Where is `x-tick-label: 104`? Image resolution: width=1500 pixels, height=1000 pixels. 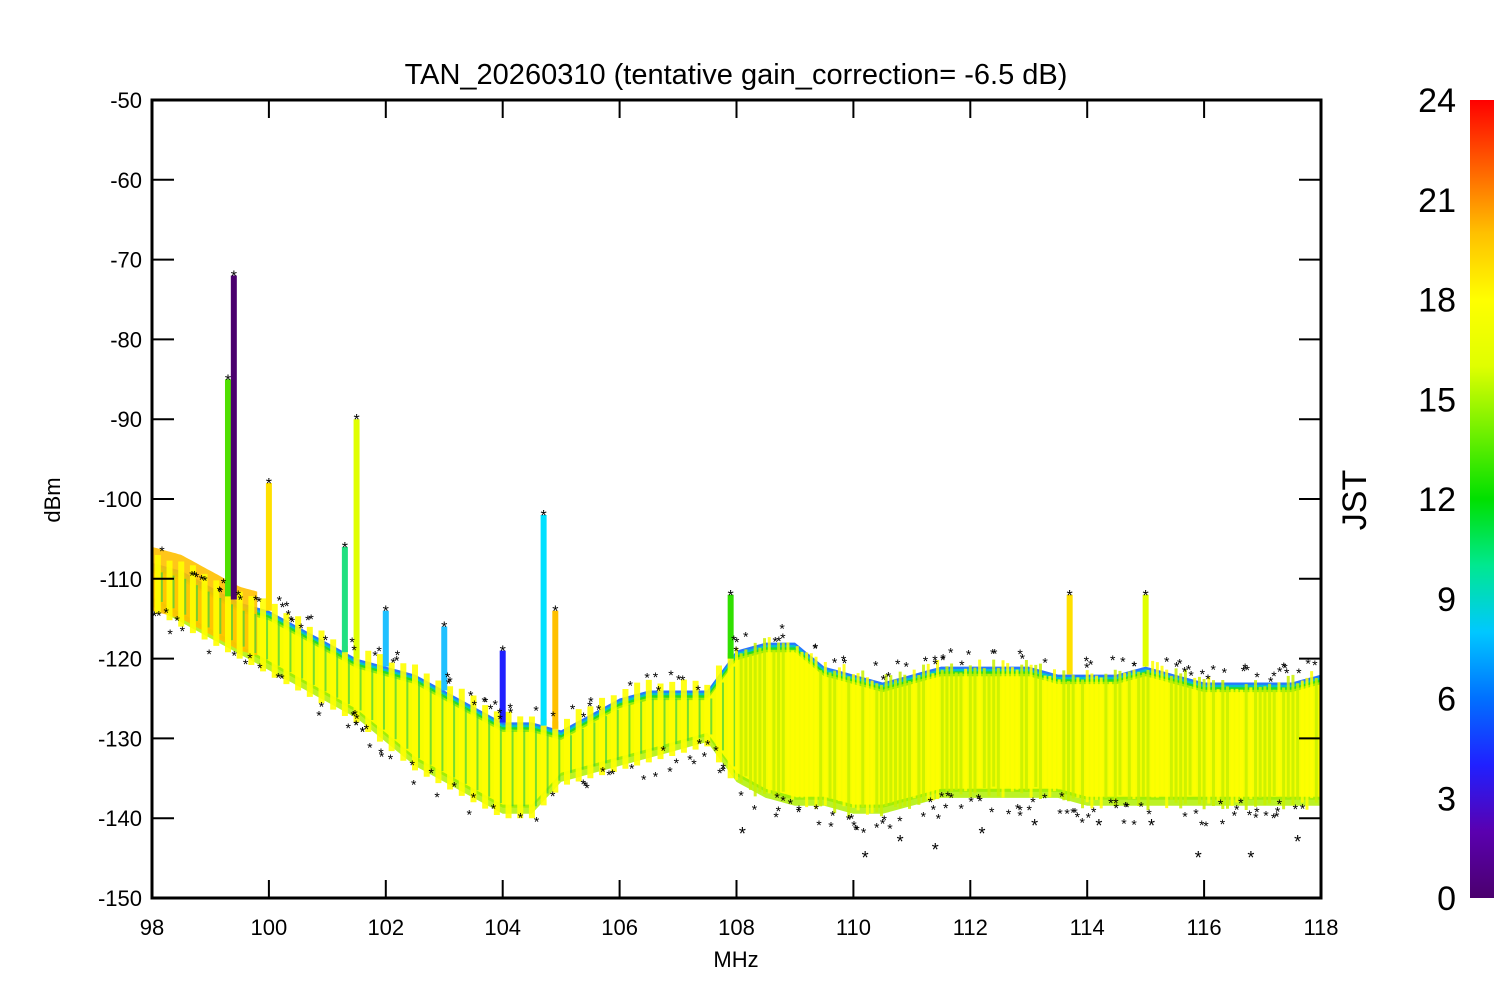
x-tick-label: 104 is located at coordinates (502, 927).